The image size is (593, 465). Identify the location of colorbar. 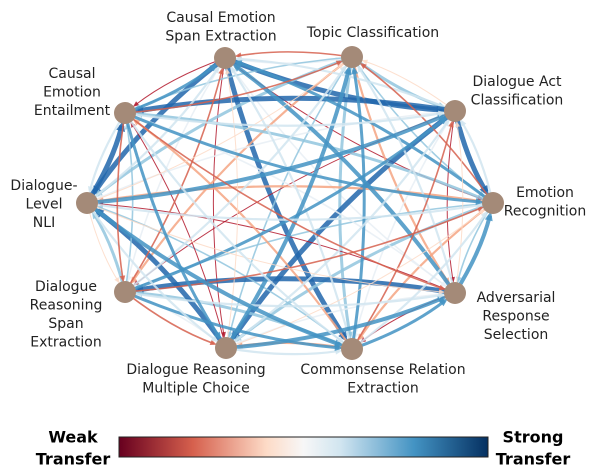
(303, 447).